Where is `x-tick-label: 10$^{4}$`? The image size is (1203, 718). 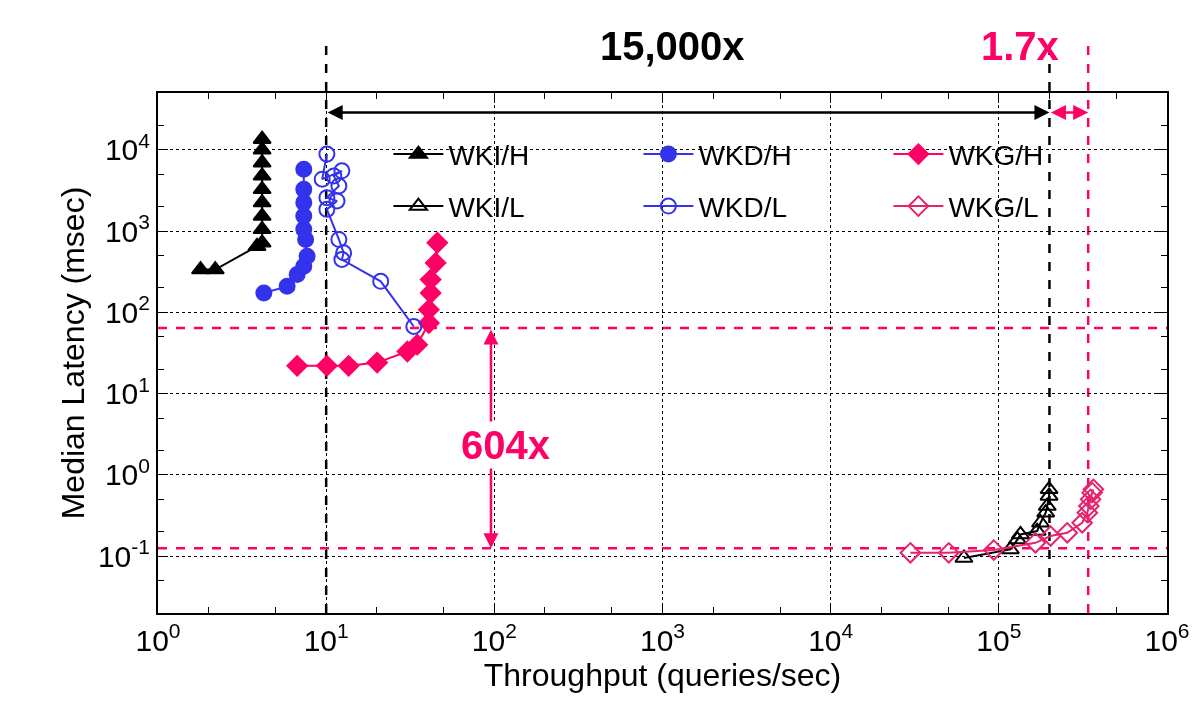
x-tick-label: 10$^{4}$ is located at coordinates (831, 638).